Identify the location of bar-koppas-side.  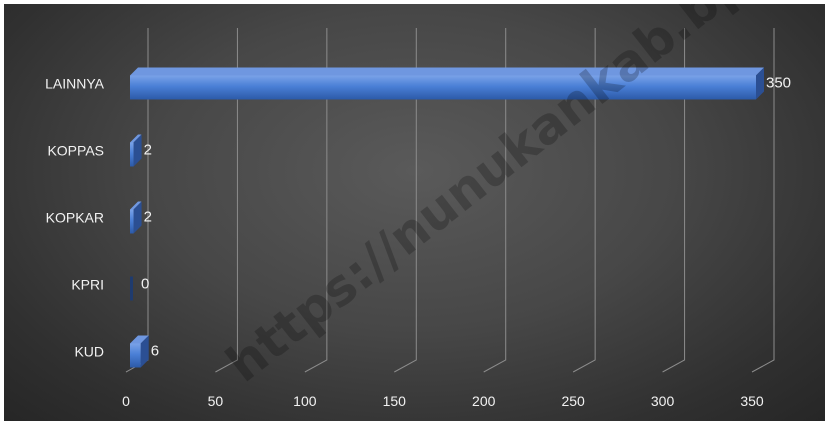
(137, 150).